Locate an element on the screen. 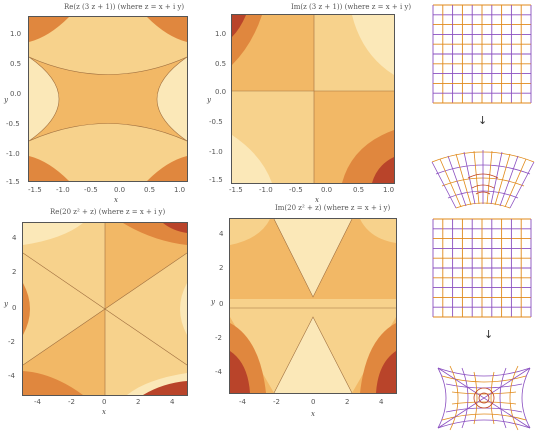  grid-original-bottom is located at coordinates (482, 270).